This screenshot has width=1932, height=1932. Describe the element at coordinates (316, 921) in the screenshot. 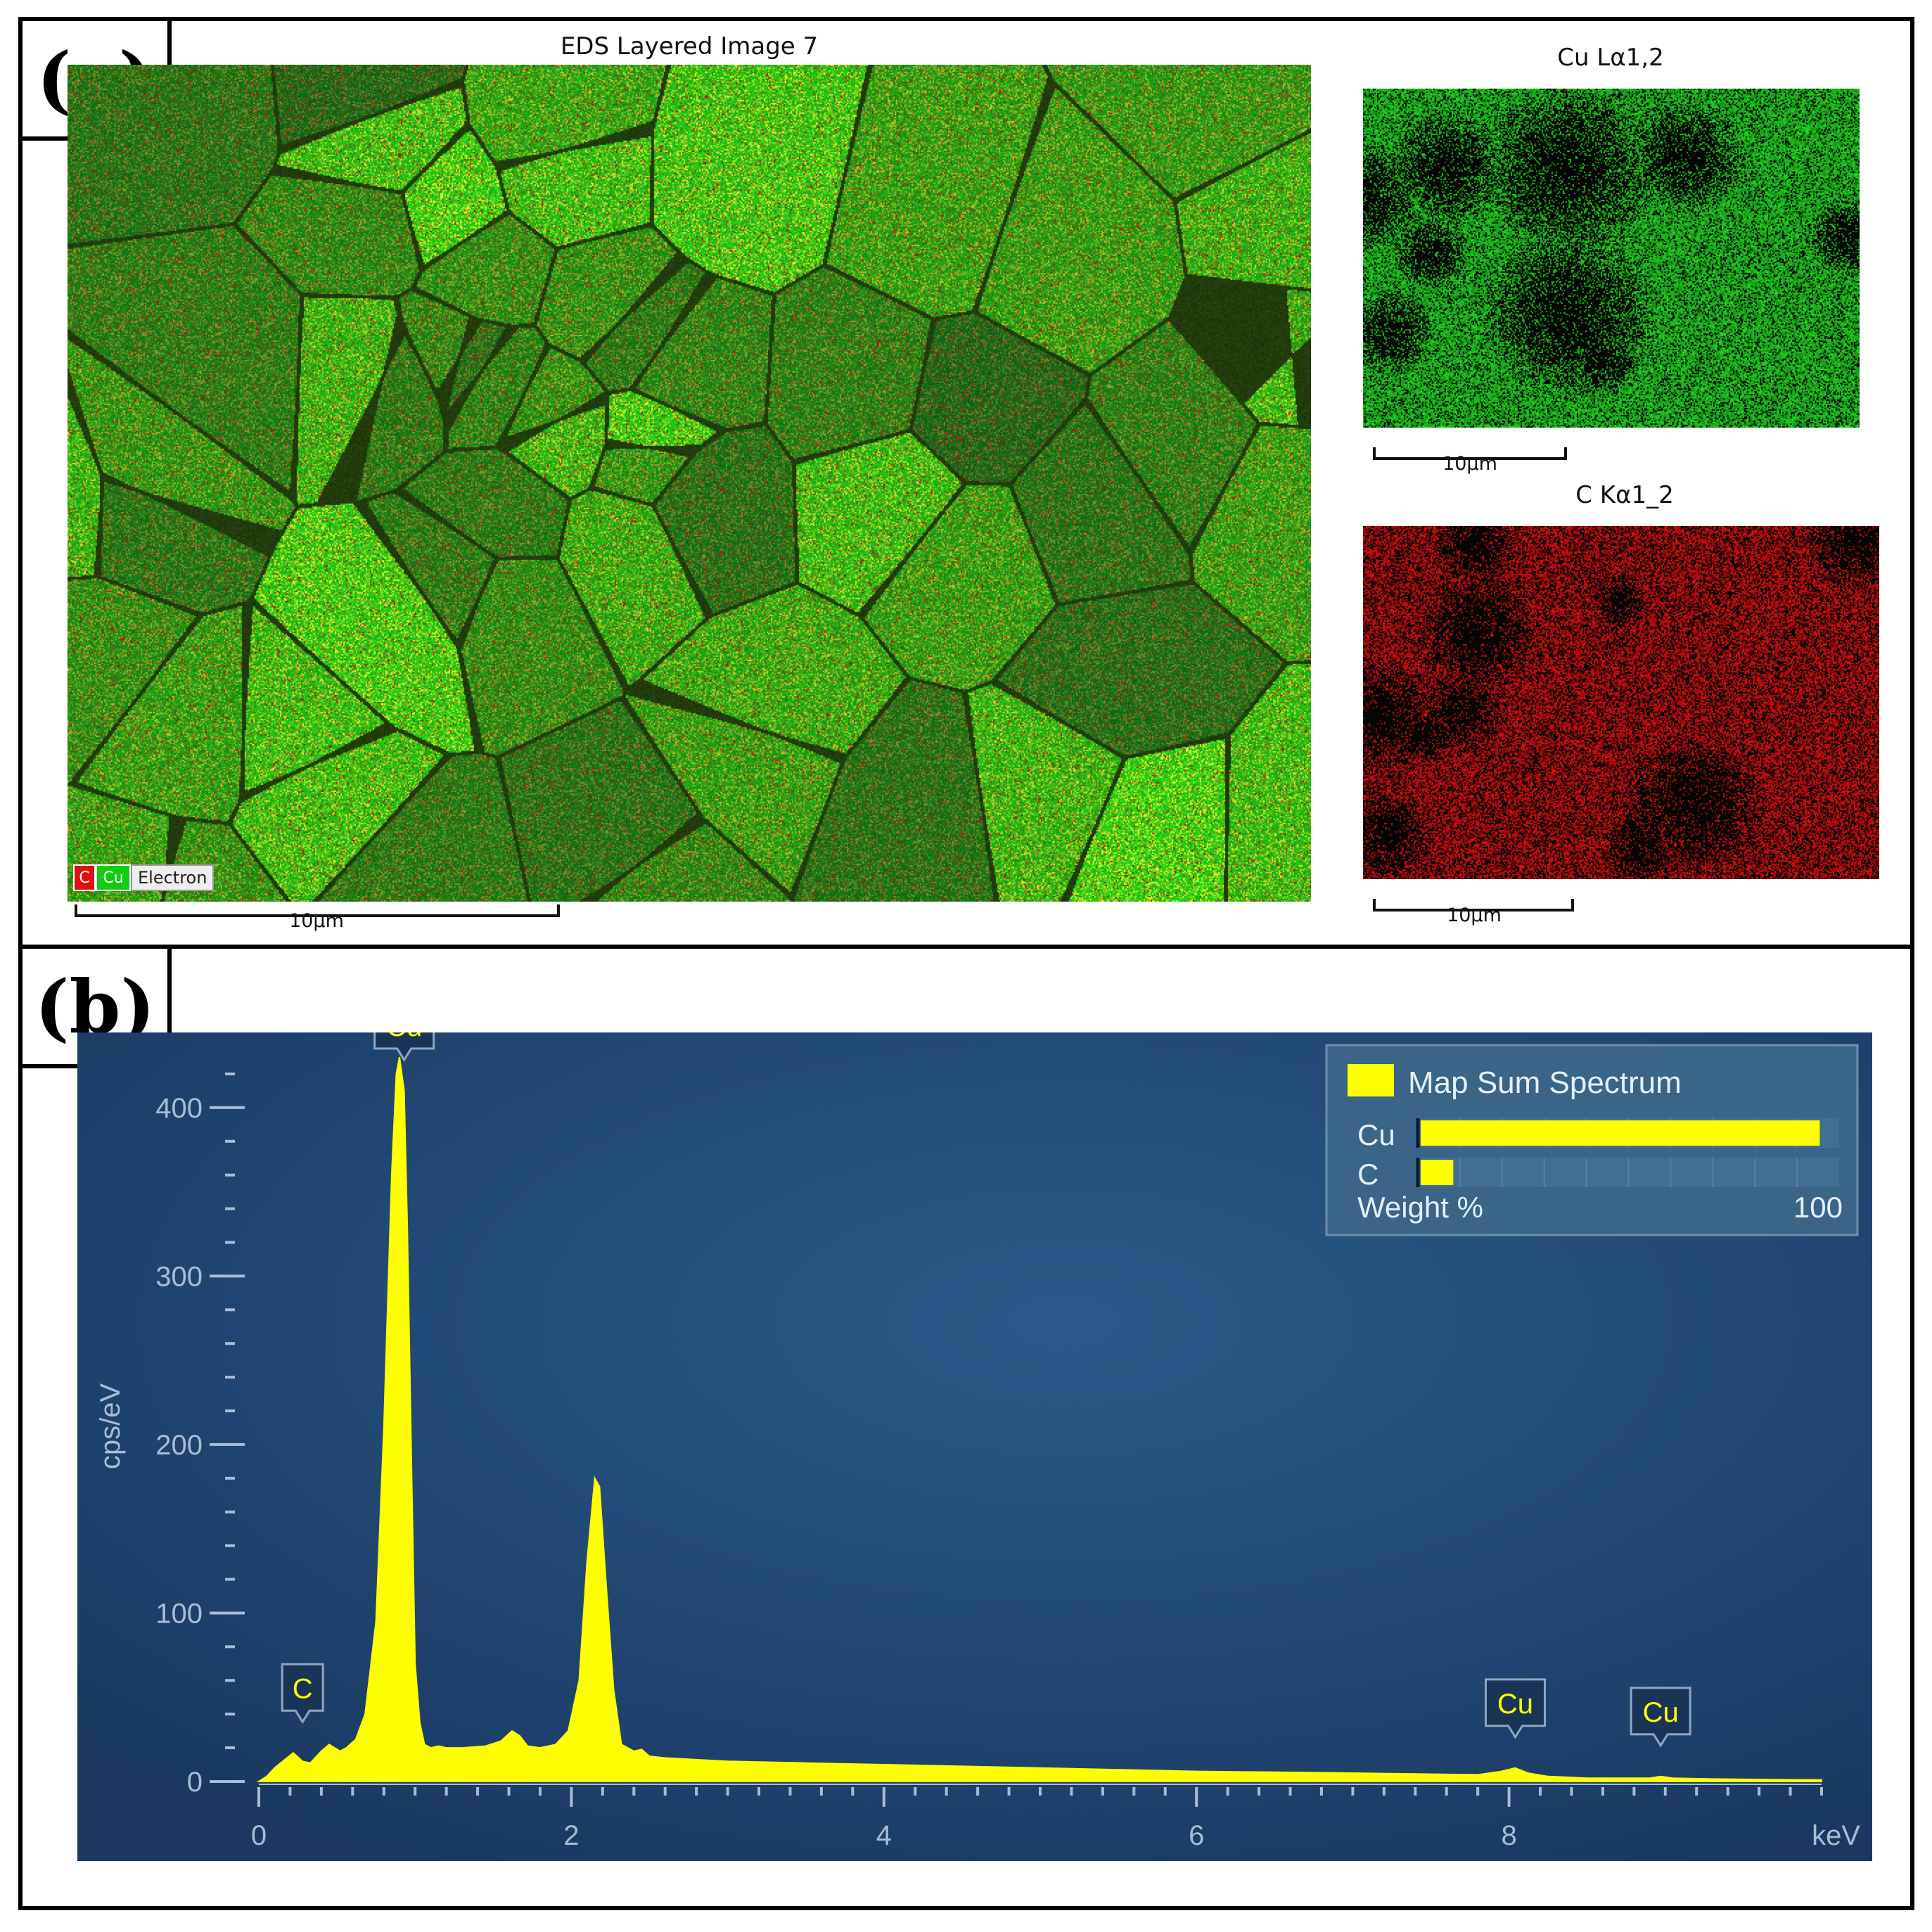

I see `layered-scale-text: 10µm` at that location.